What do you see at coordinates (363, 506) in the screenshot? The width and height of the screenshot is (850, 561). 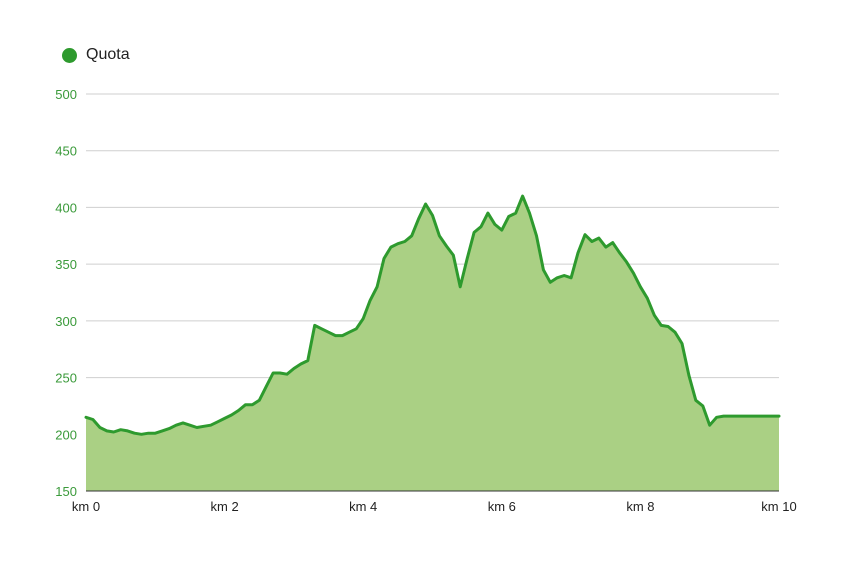 I see `x-tick-label: km 4` at bounding box center [363, 506].